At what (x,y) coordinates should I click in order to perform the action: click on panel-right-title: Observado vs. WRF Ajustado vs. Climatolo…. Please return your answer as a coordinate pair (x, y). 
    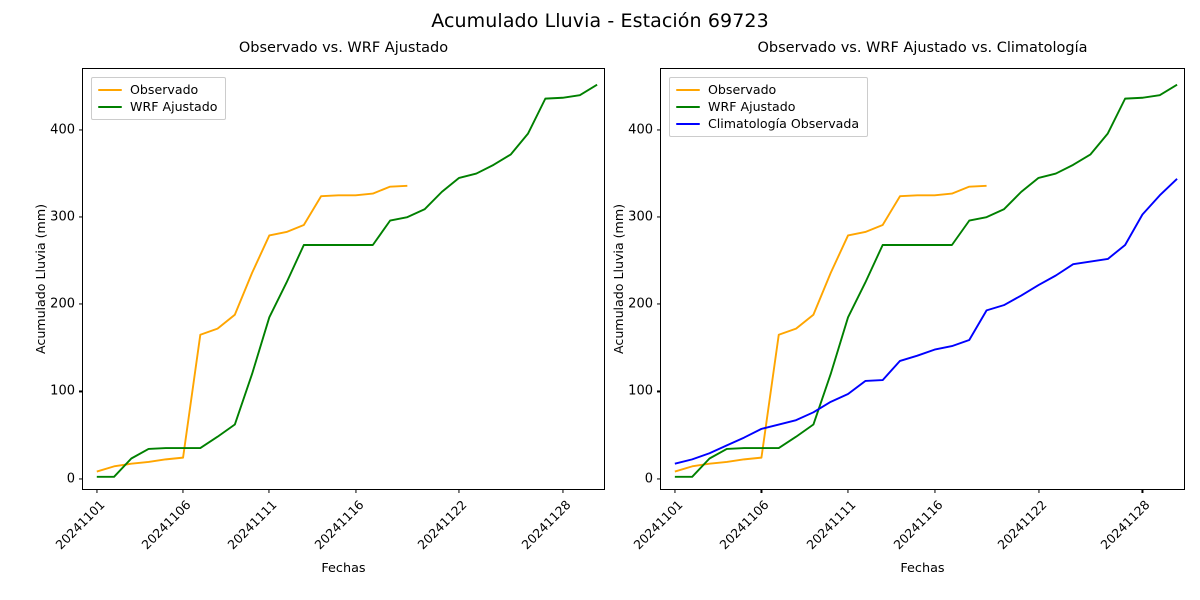
    Looking at the image, I should click on (922, 48).